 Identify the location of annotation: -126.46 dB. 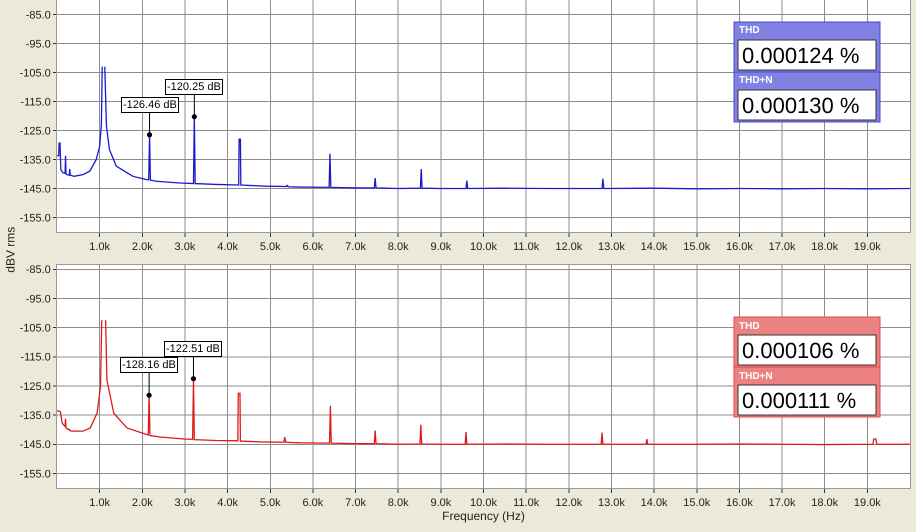
(150, 105).